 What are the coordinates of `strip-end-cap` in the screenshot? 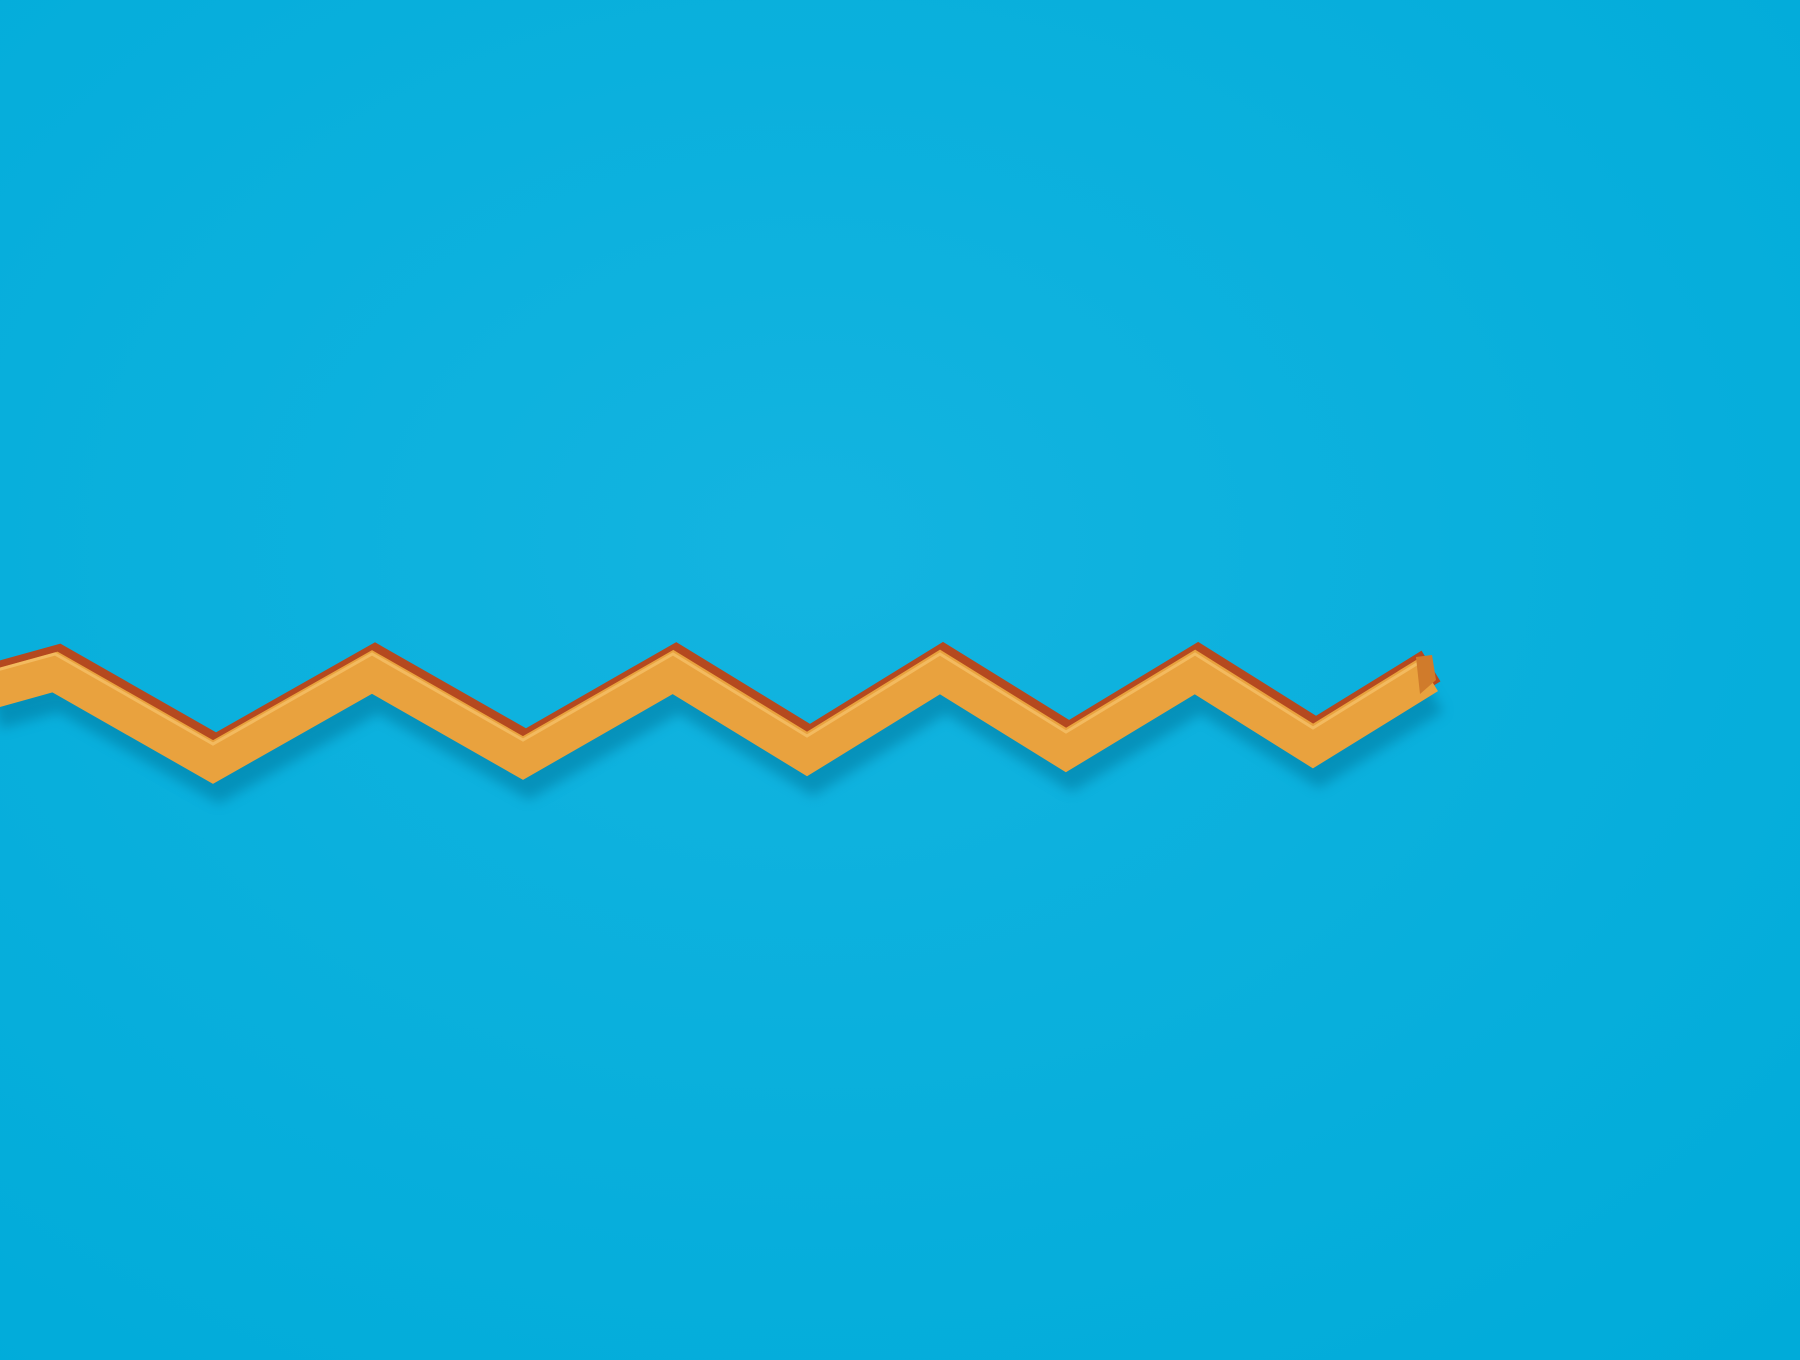 It's located at (1426, 674).